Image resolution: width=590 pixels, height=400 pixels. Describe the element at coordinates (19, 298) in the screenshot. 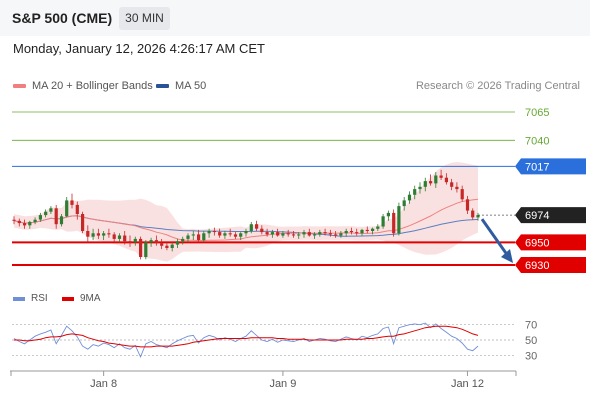

I see `rsi-swatch` at that location.